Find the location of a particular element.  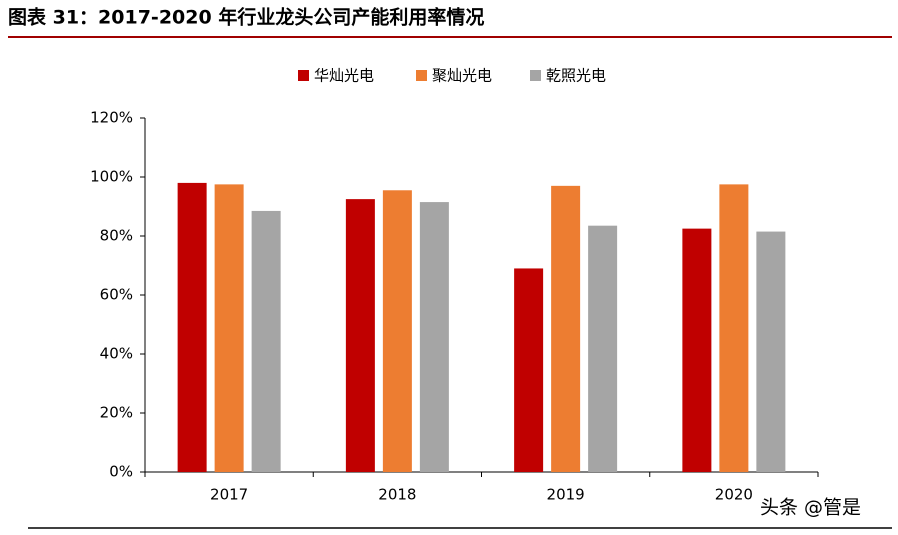

y-tick-label: 80% is located at coordinates (116, 236).